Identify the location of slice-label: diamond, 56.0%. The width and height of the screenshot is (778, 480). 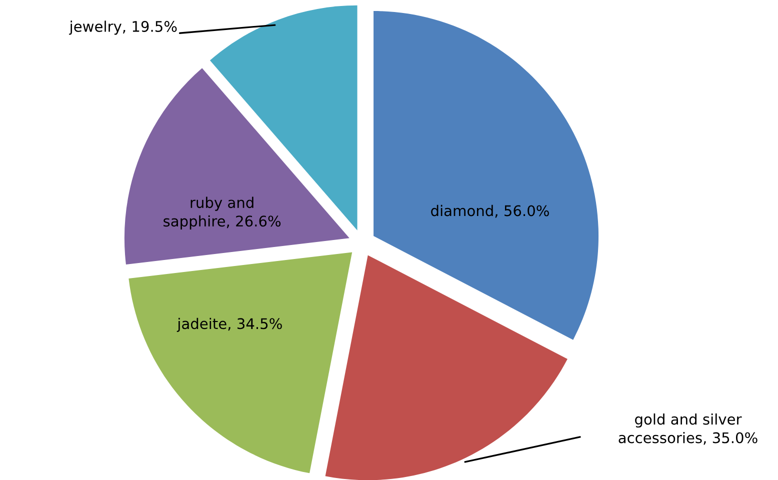
(490, 211).